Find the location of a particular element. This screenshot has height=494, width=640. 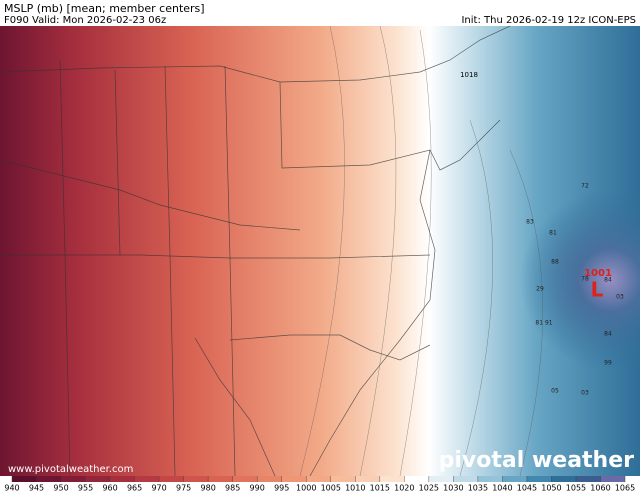

colorbar-label: 995 is located at coordinates (281, 488).